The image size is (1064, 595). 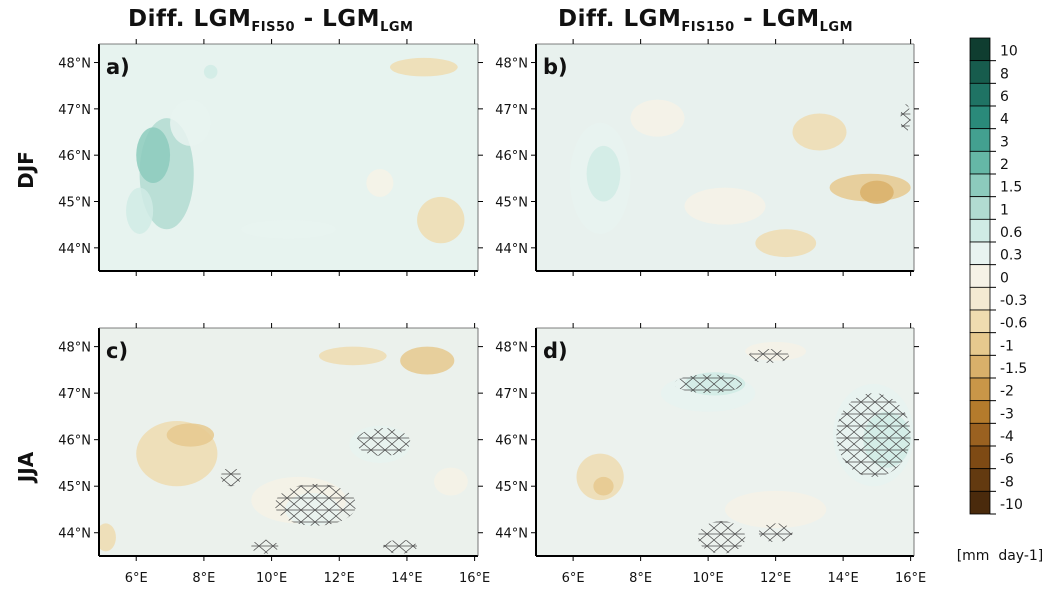 I want to click on colorbar-level-label: -1, so click(x=1007, y=346).